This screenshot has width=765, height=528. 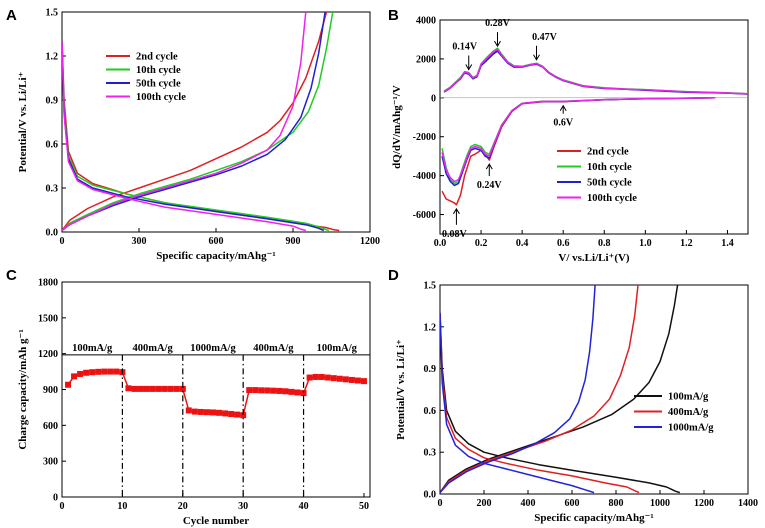 What do you see at coordinates (364, 506) in the screenshot?
I see `x-tick-label: 50` at bounding box center [364, 506].